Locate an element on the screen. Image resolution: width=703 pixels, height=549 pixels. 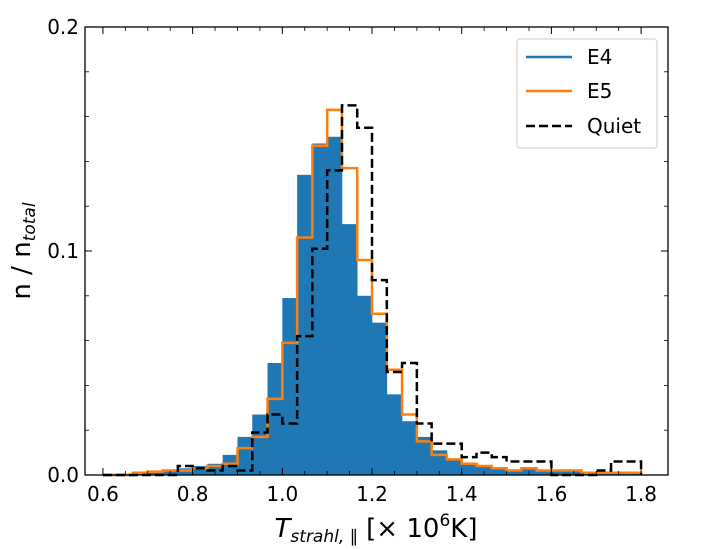
x-tick-labels: 0.6 0.8 1.0 1.2 1.4 1.6 1.8 is located at coordinates (372, 494).